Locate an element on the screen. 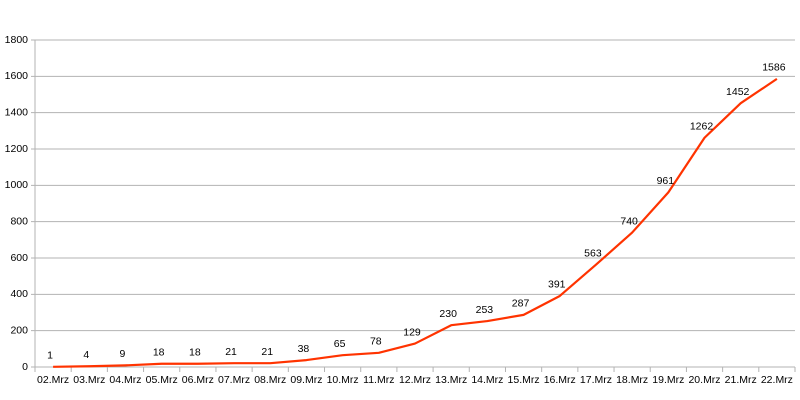  data-label: 230 is located at coordinates (448, 314).